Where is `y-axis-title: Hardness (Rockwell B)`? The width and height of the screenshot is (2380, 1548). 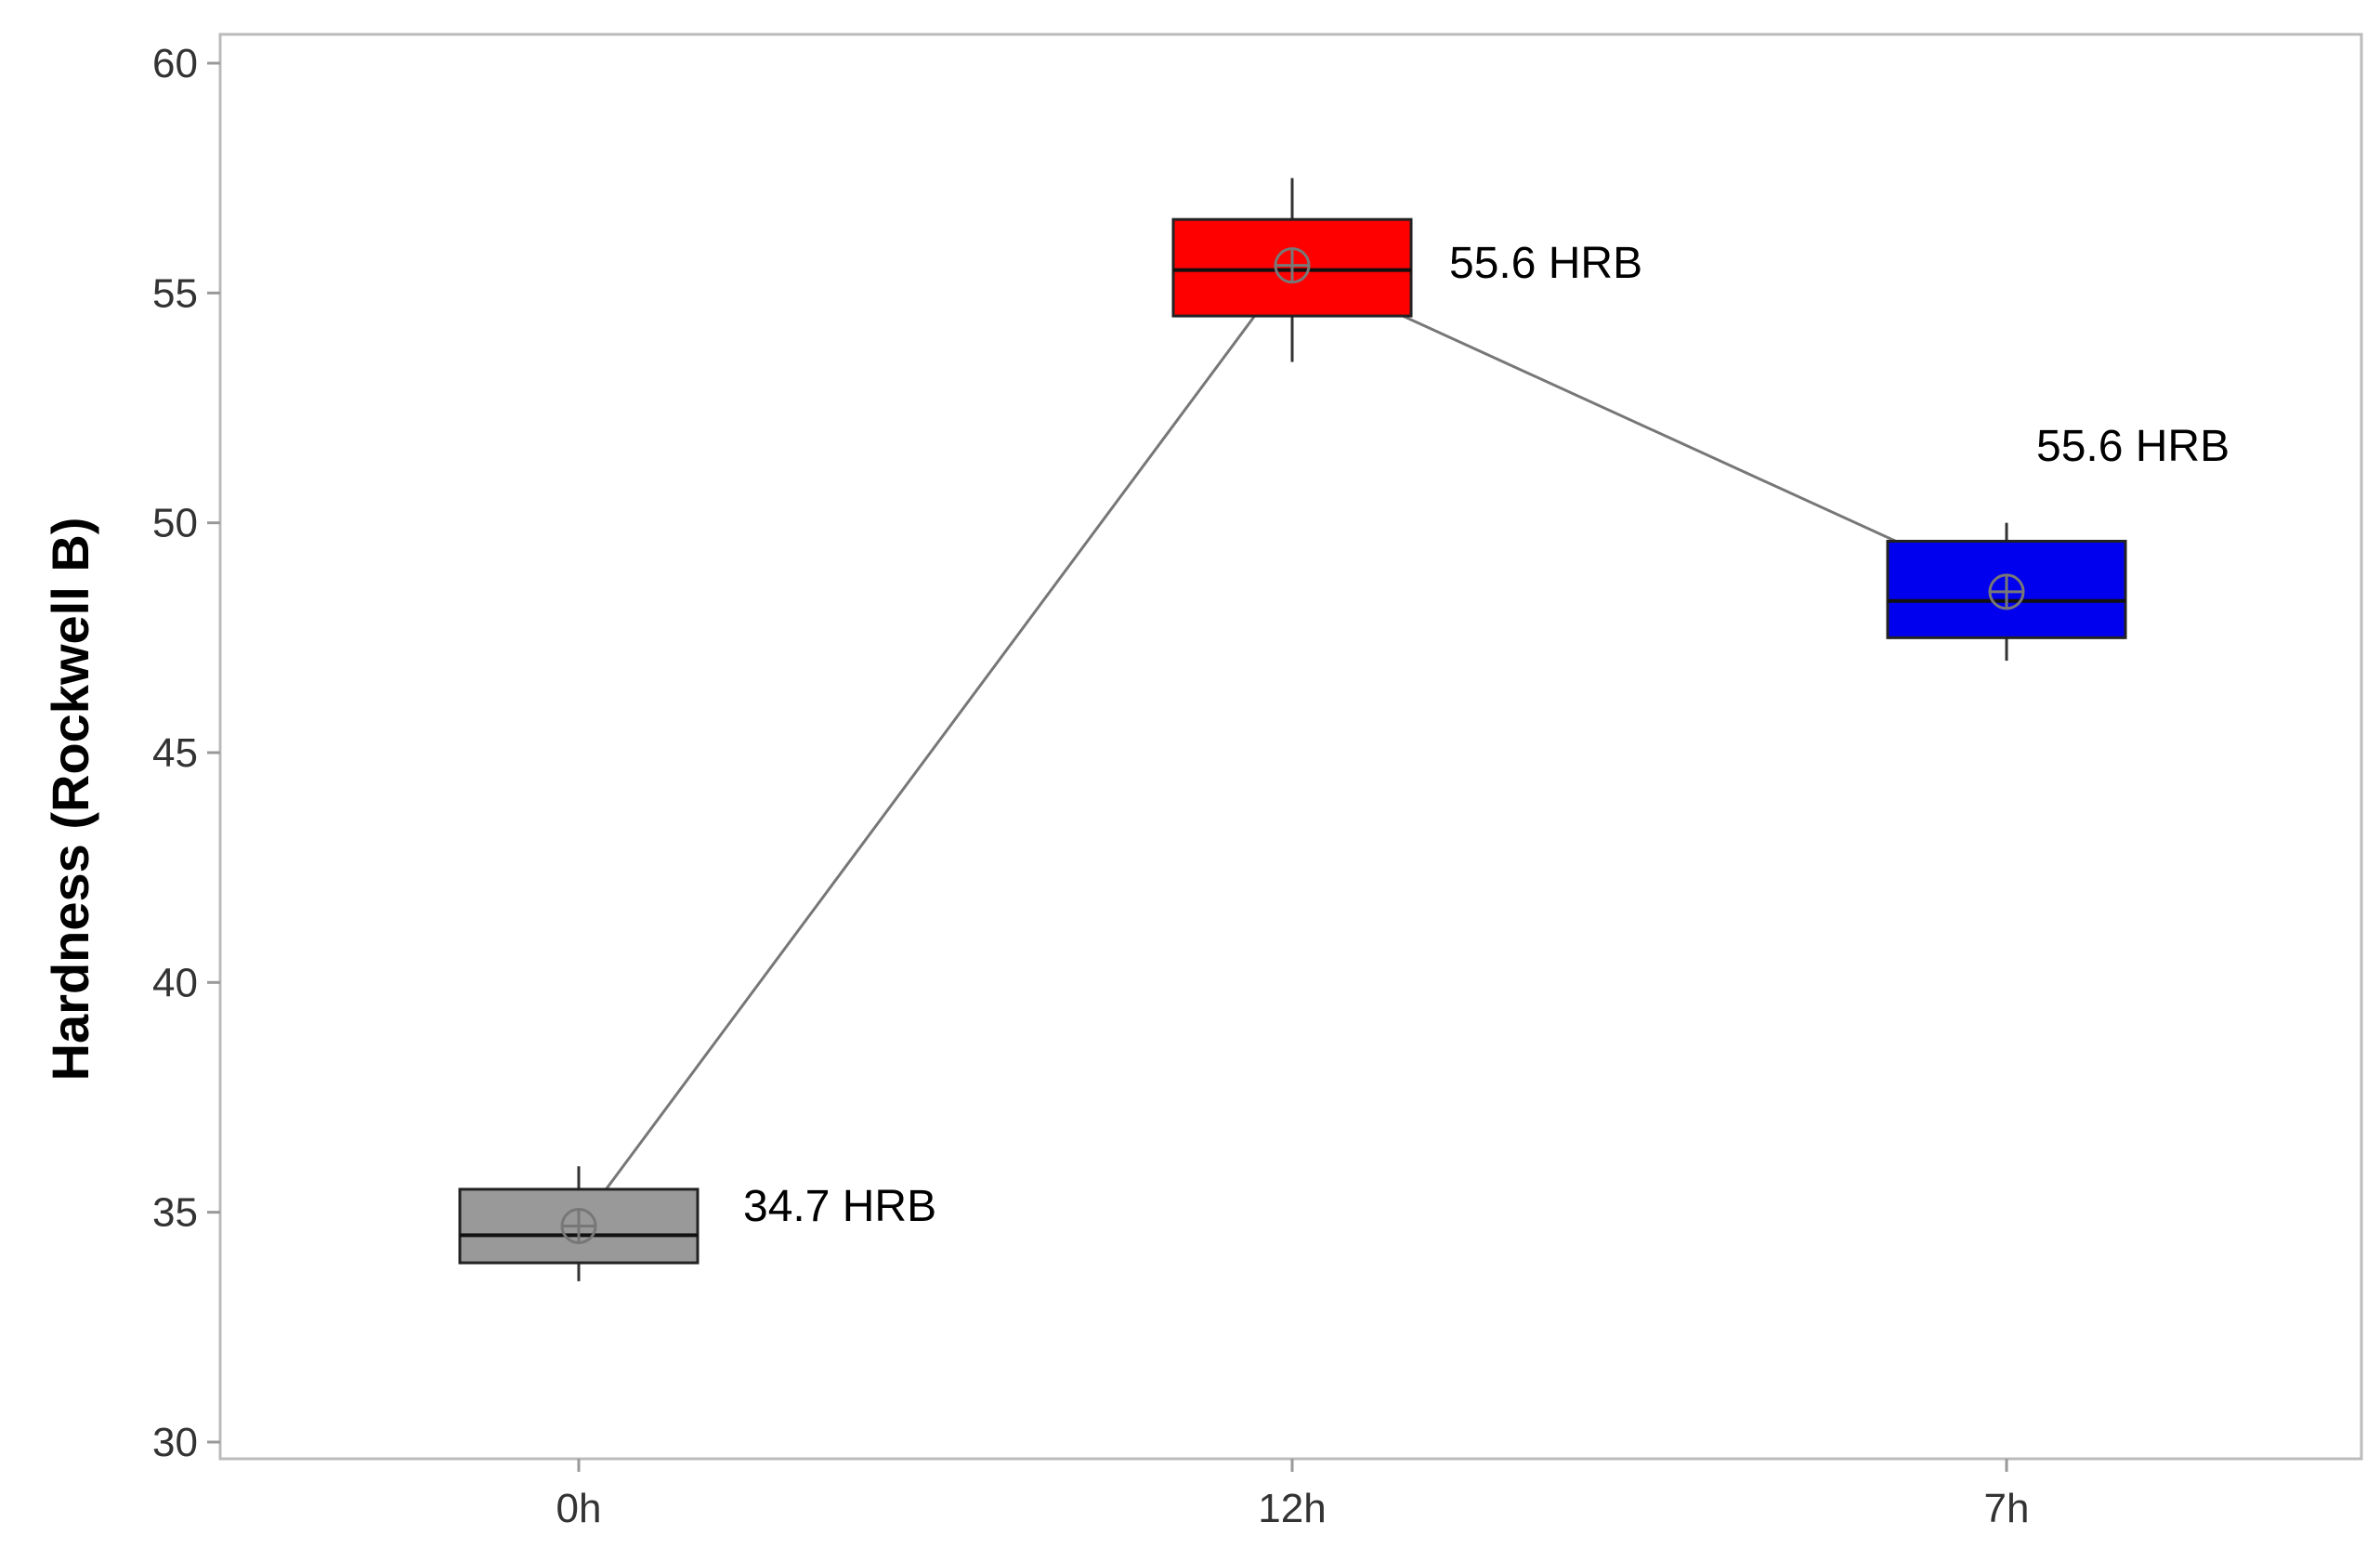 y-axis-title: Hardness (Rockwell B) is located at coordinates (70, 800).